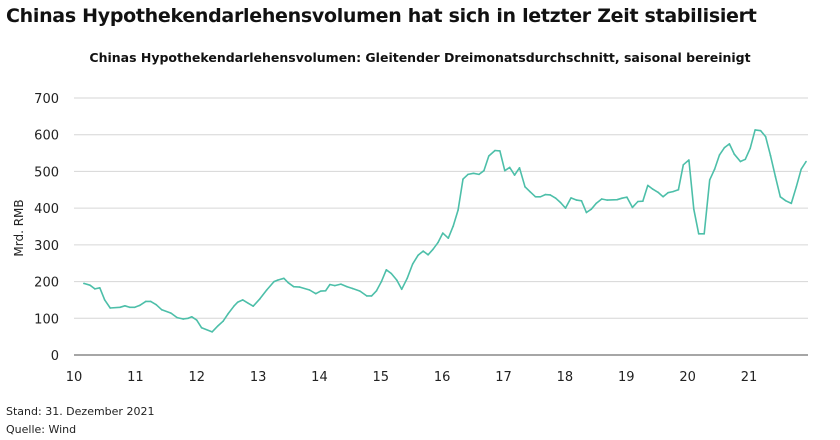  I want to click on x-tick-label: 21, so click(749, 377).